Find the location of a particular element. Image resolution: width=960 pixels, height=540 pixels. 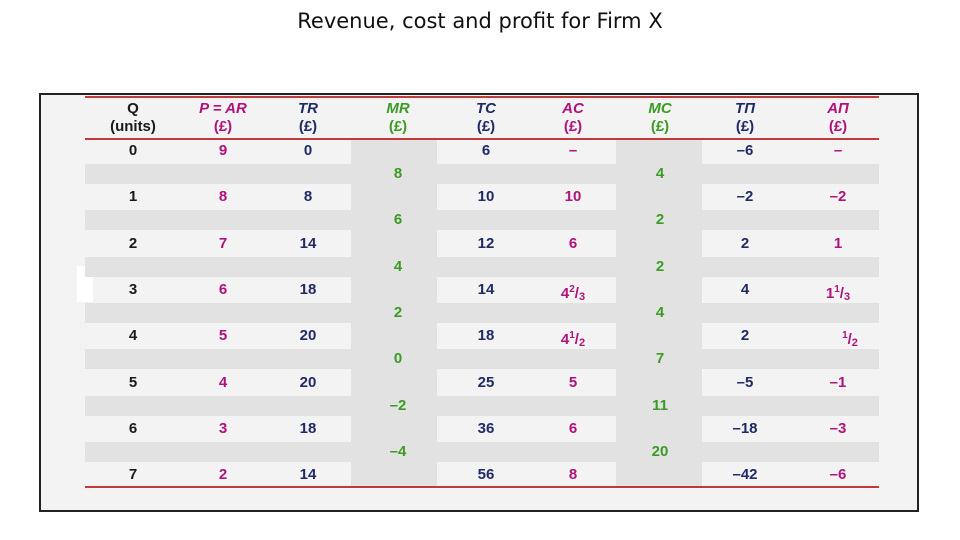

table-cell-q: 4 is located at coordinates (133, 336).